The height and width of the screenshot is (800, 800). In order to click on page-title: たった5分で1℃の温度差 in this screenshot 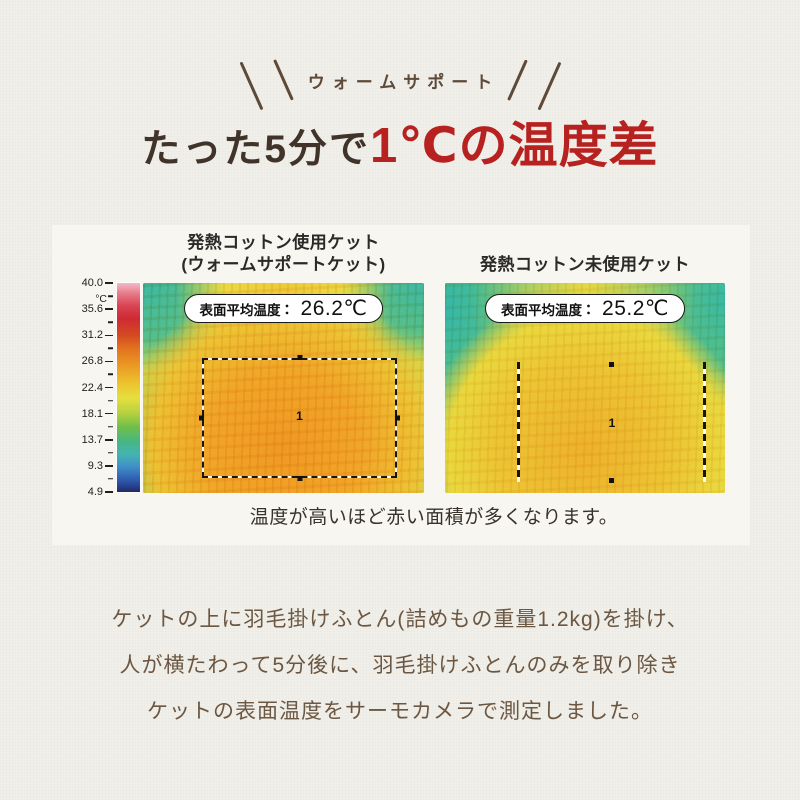, I will do `click(400, 141)`.